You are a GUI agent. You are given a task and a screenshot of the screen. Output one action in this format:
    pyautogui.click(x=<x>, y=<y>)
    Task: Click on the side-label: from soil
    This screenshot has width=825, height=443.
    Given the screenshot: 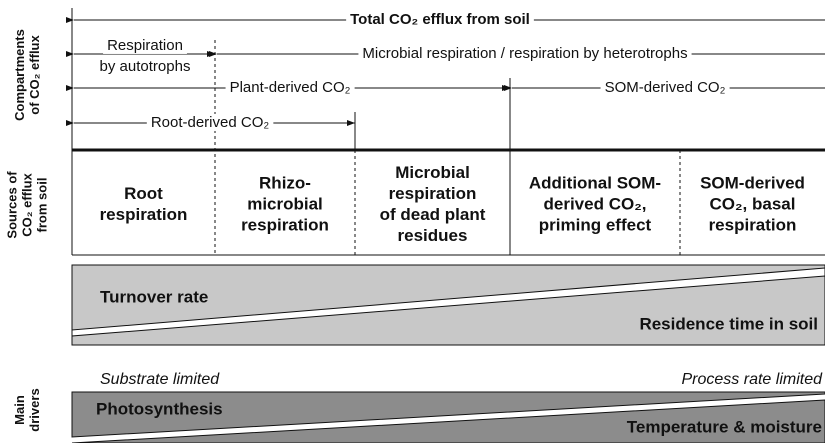 What is the action you would take?
    pyautogui.click(x=41, y=205)
    